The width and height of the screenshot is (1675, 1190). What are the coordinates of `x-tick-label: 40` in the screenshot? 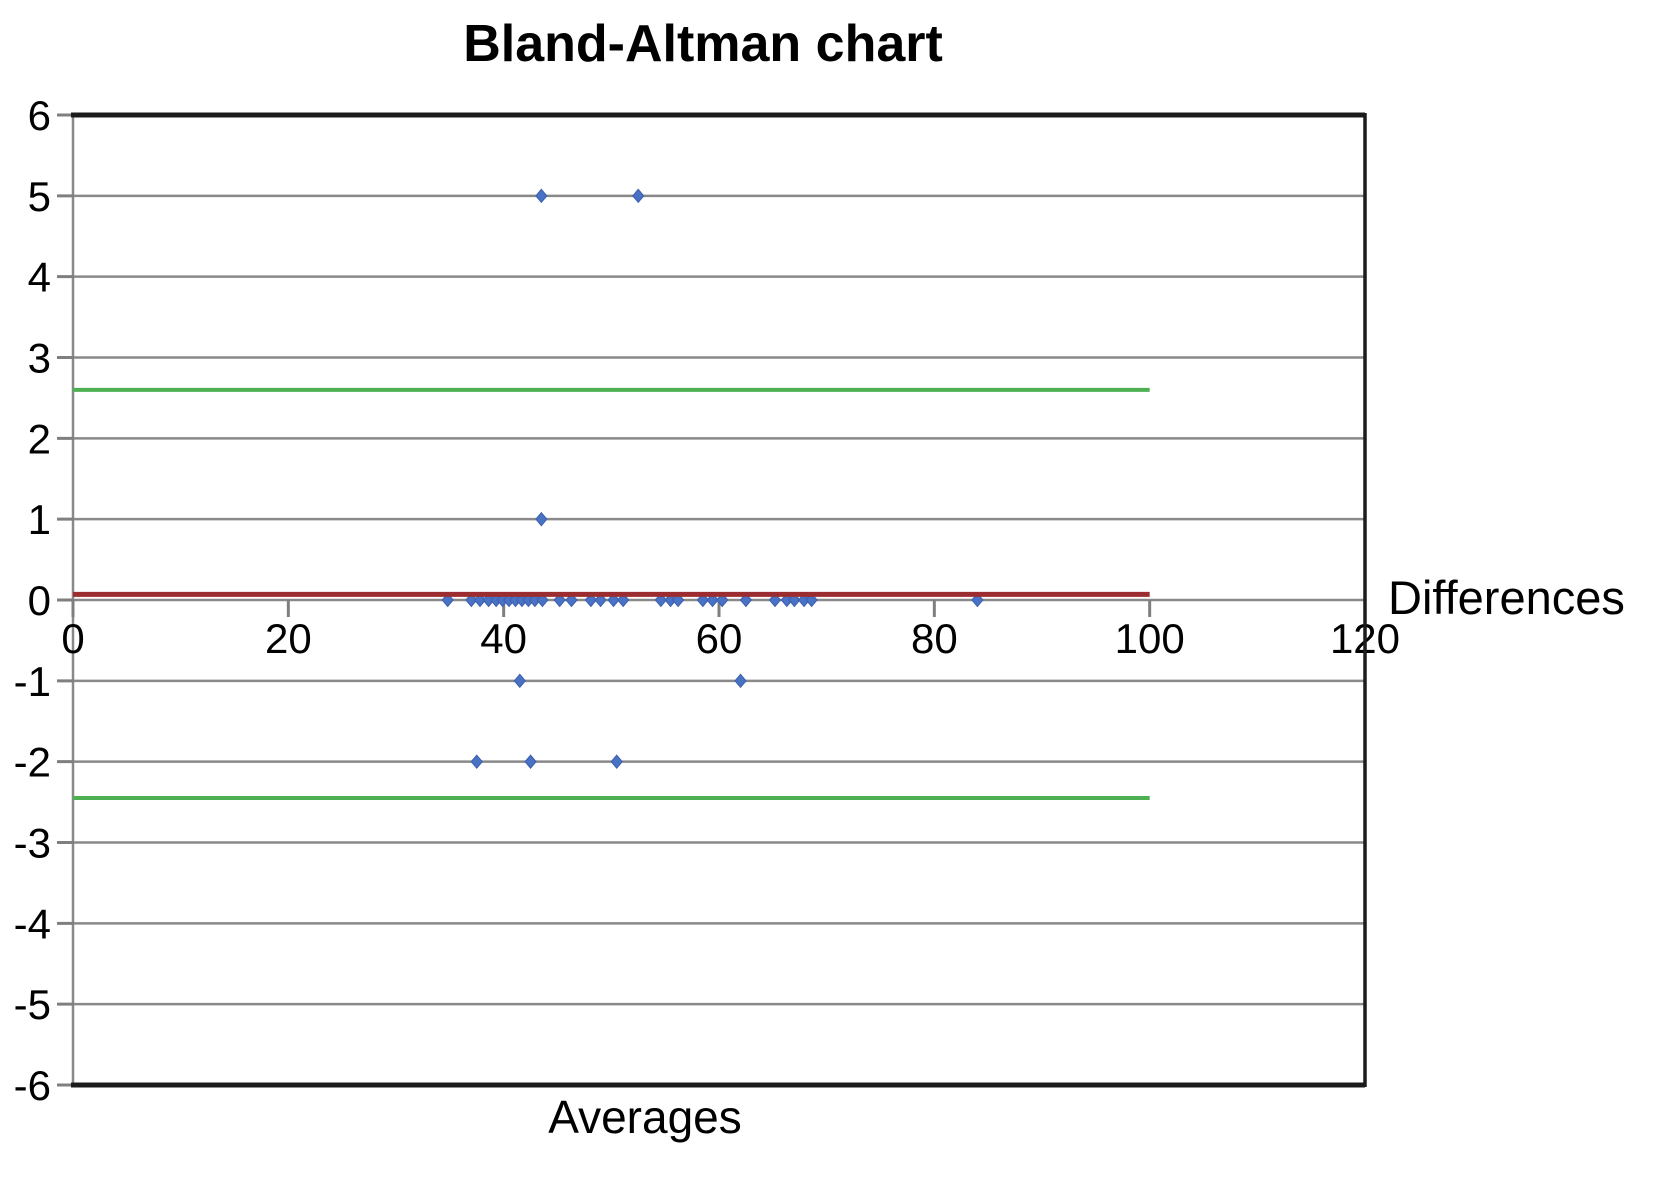 It's located at (503, 638).